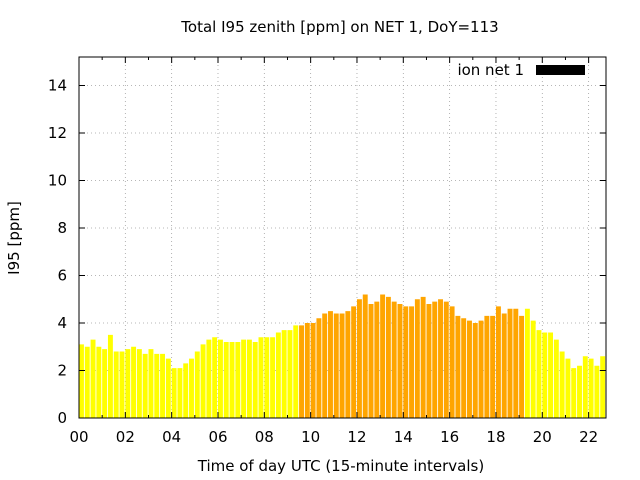 The width and height of the screenshot is (640, 480). Describe the element at coordinates (171, 437) in the screenshot. I see `x-tick-label: 04` at that location.